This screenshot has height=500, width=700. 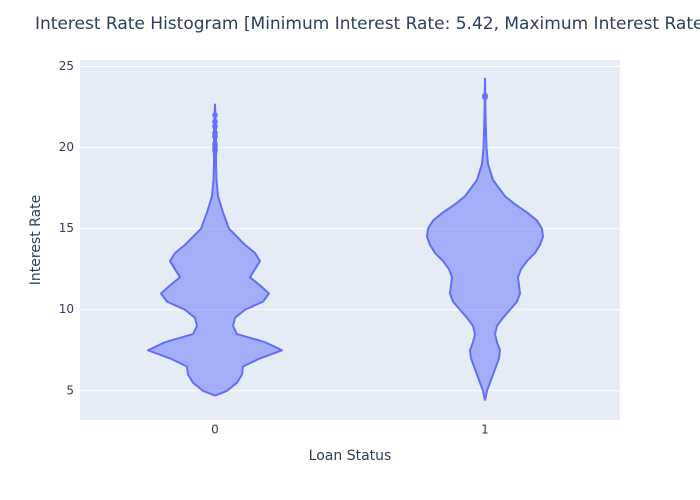 I want to click on y-axis-title: Interest Rate, so click(x=36, y=240).